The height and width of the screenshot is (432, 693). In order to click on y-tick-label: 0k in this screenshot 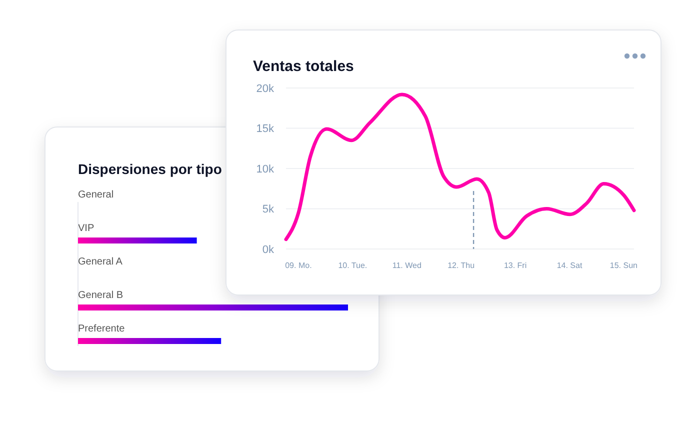, I will do `click(268, 250)`.